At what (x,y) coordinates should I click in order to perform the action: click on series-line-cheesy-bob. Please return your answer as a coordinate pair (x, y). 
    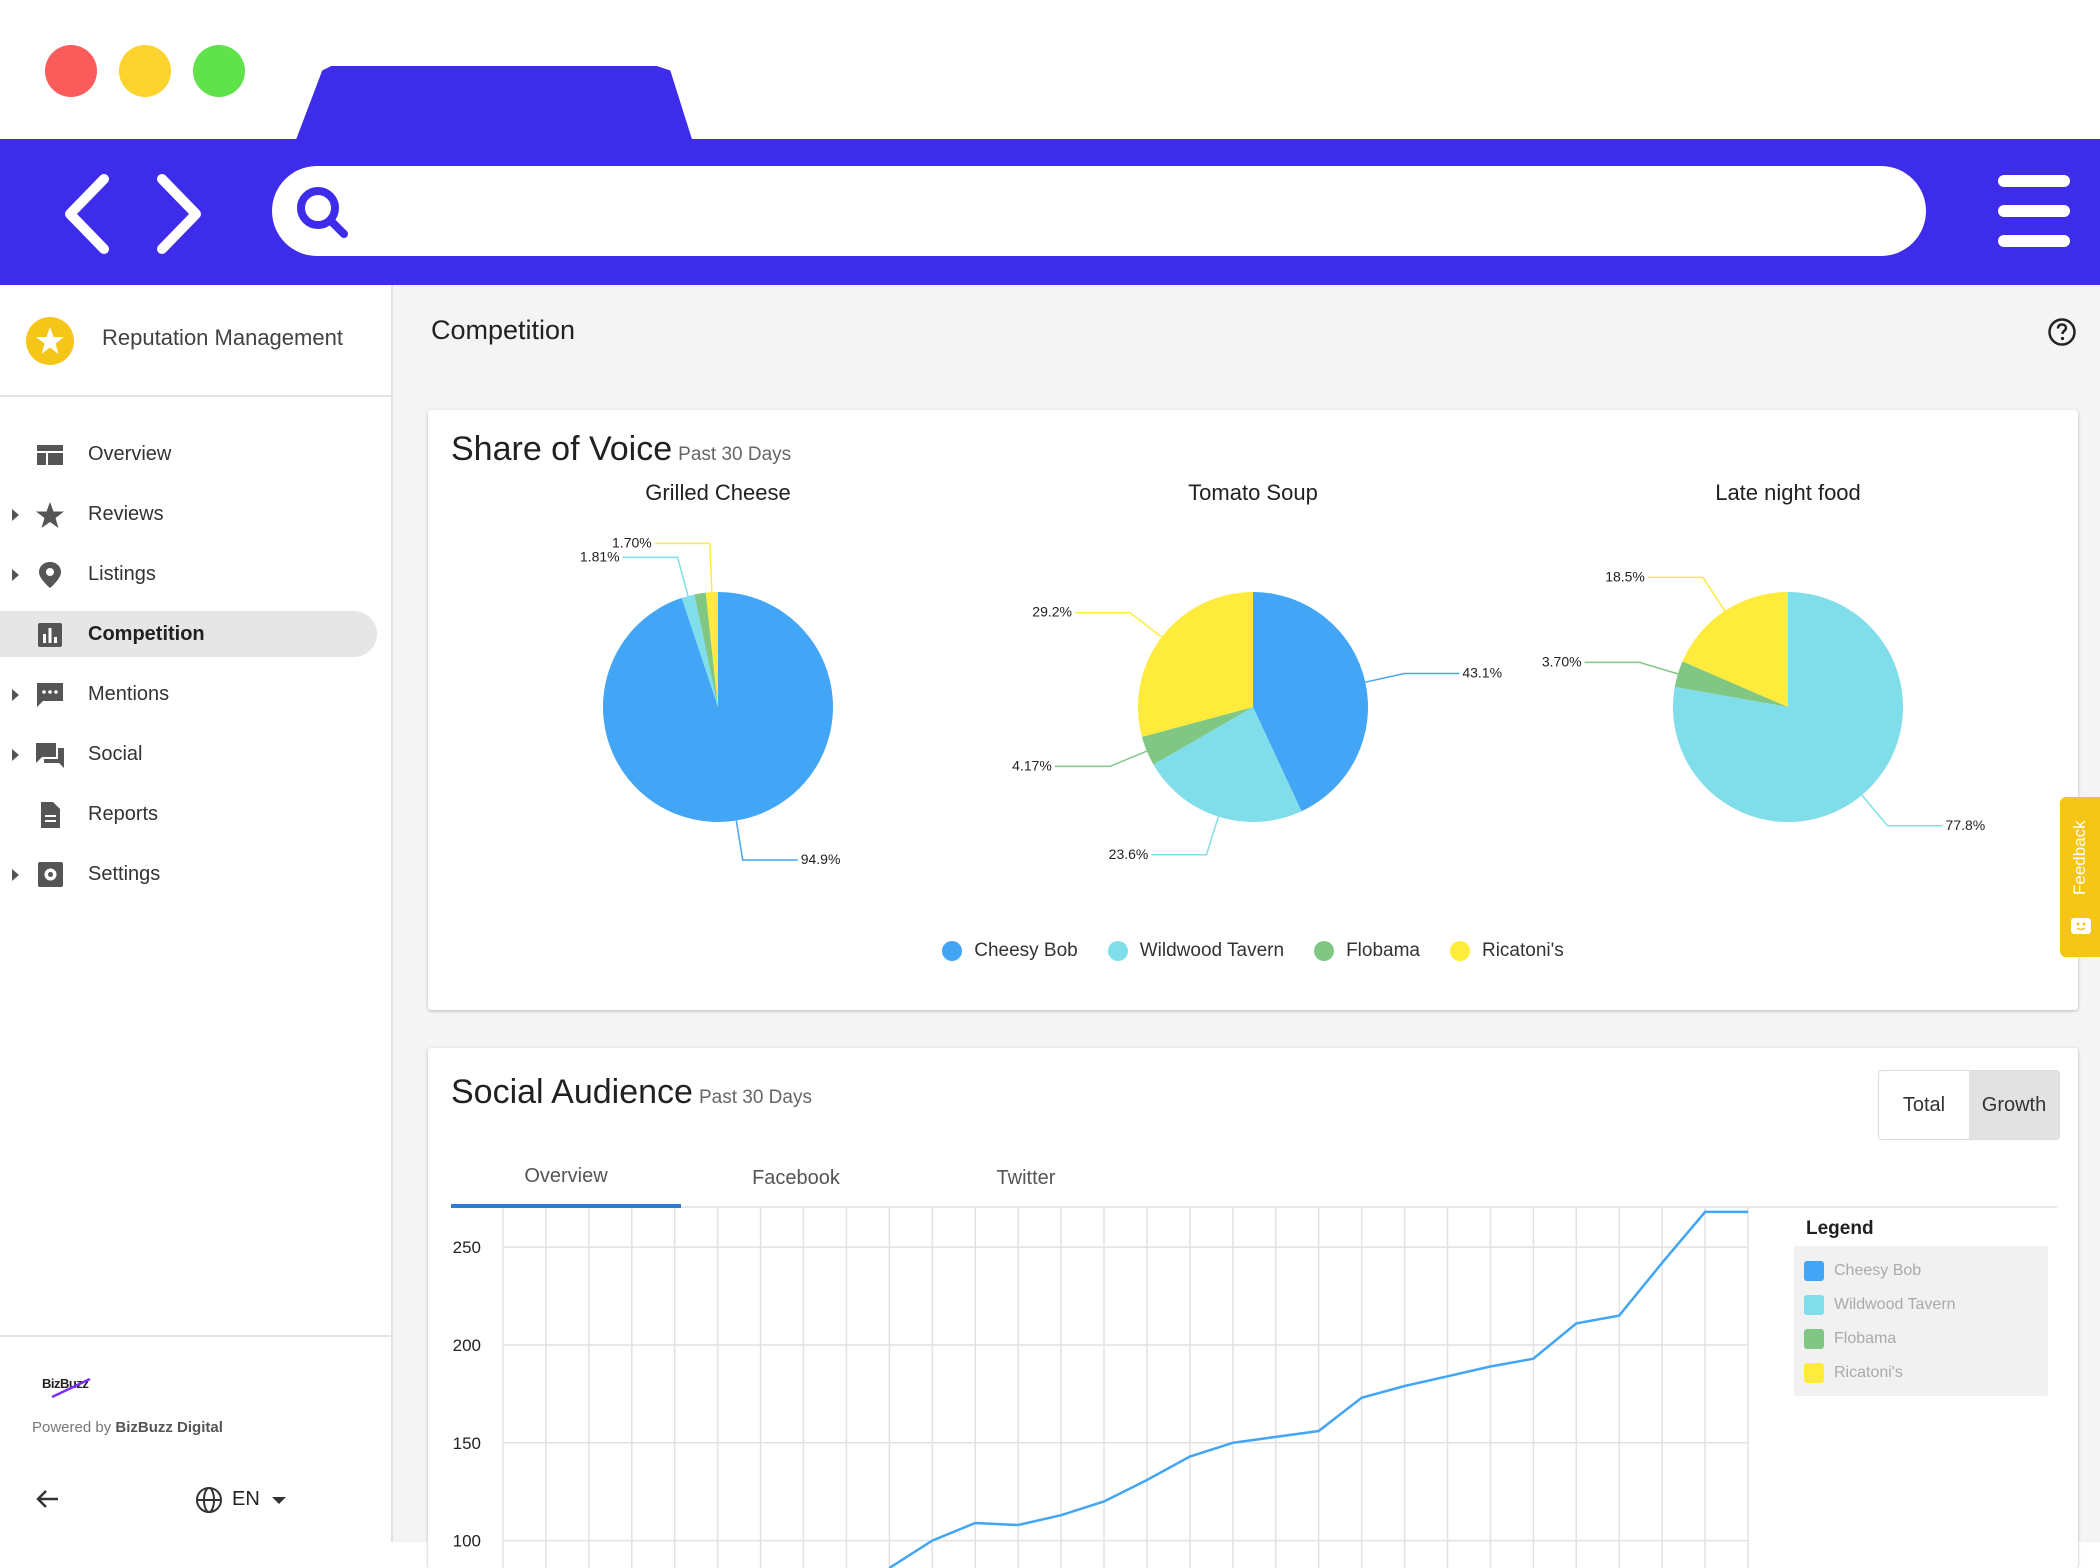
    Looking at the image, I should click on (1318, 1389).